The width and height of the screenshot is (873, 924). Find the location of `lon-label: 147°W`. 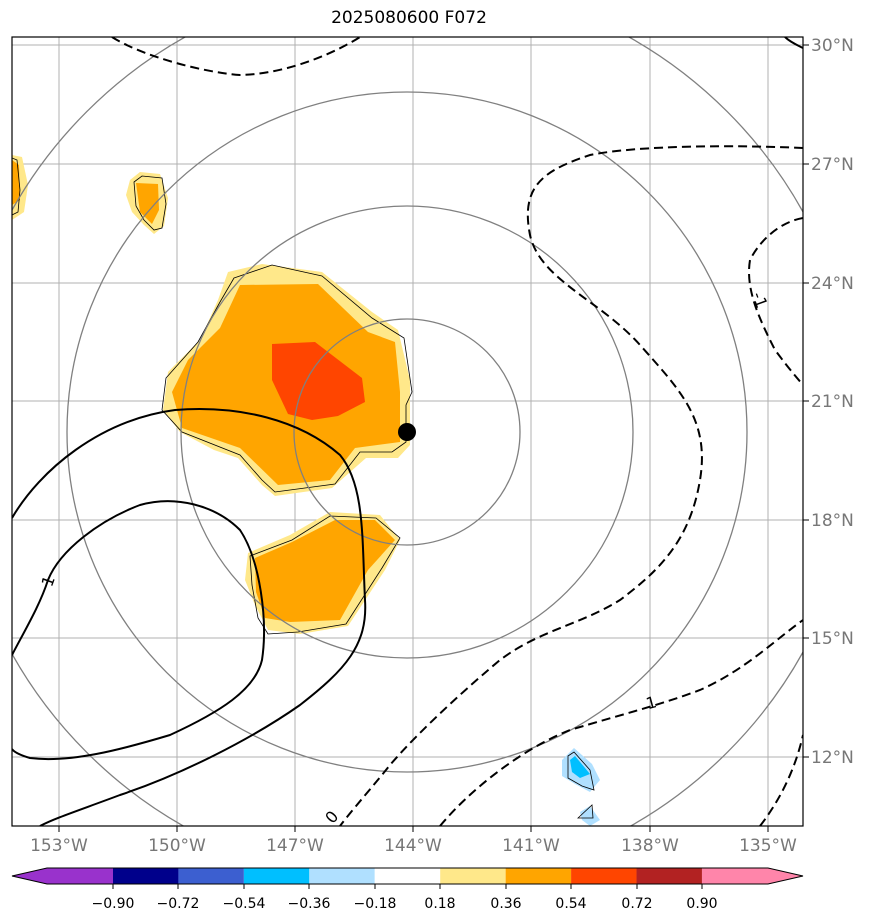

lon-label: 147°W is located at coordinates (295, 846).